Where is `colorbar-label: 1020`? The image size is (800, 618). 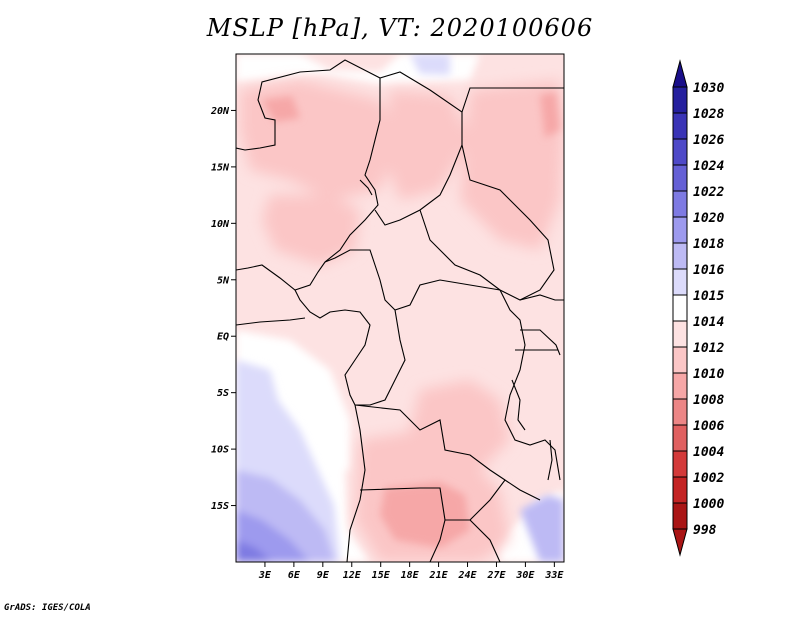
colorbar-label: 1020 is located at coordinates (708, 218).